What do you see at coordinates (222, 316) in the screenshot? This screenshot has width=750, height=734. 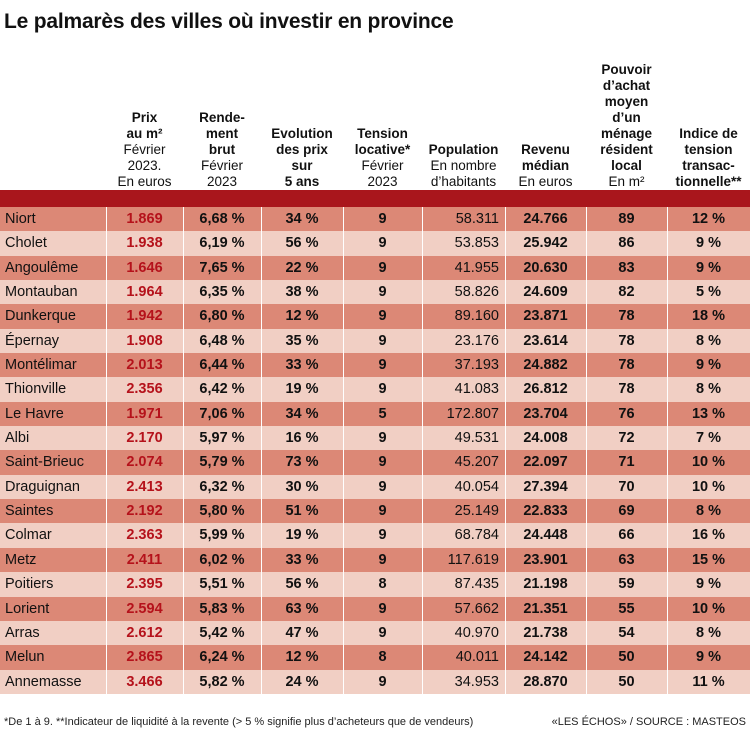 I see `cell-yield: 6,80 %` at bounding box center [222, 316].